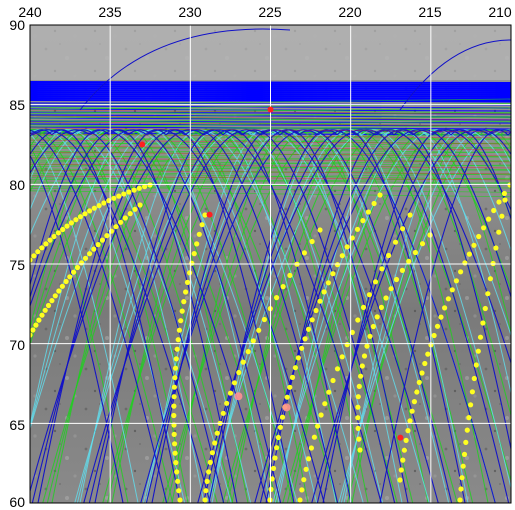 The width and height of the screenshot is (515, 510). What do you see at coordinates (110, 12) in the screenshot?
I see `x-tick-label: 235` at bounding box center [110, 12].